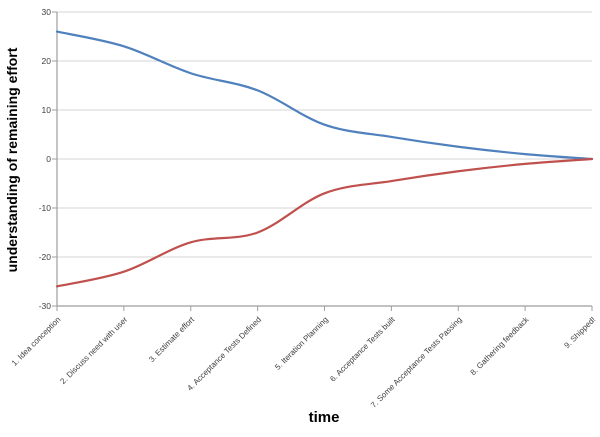 This screenshot has width=600, height=437. Describe the element at coordinates (324, 417) in the screenshot. I see `x-axis-title: time` at that location.